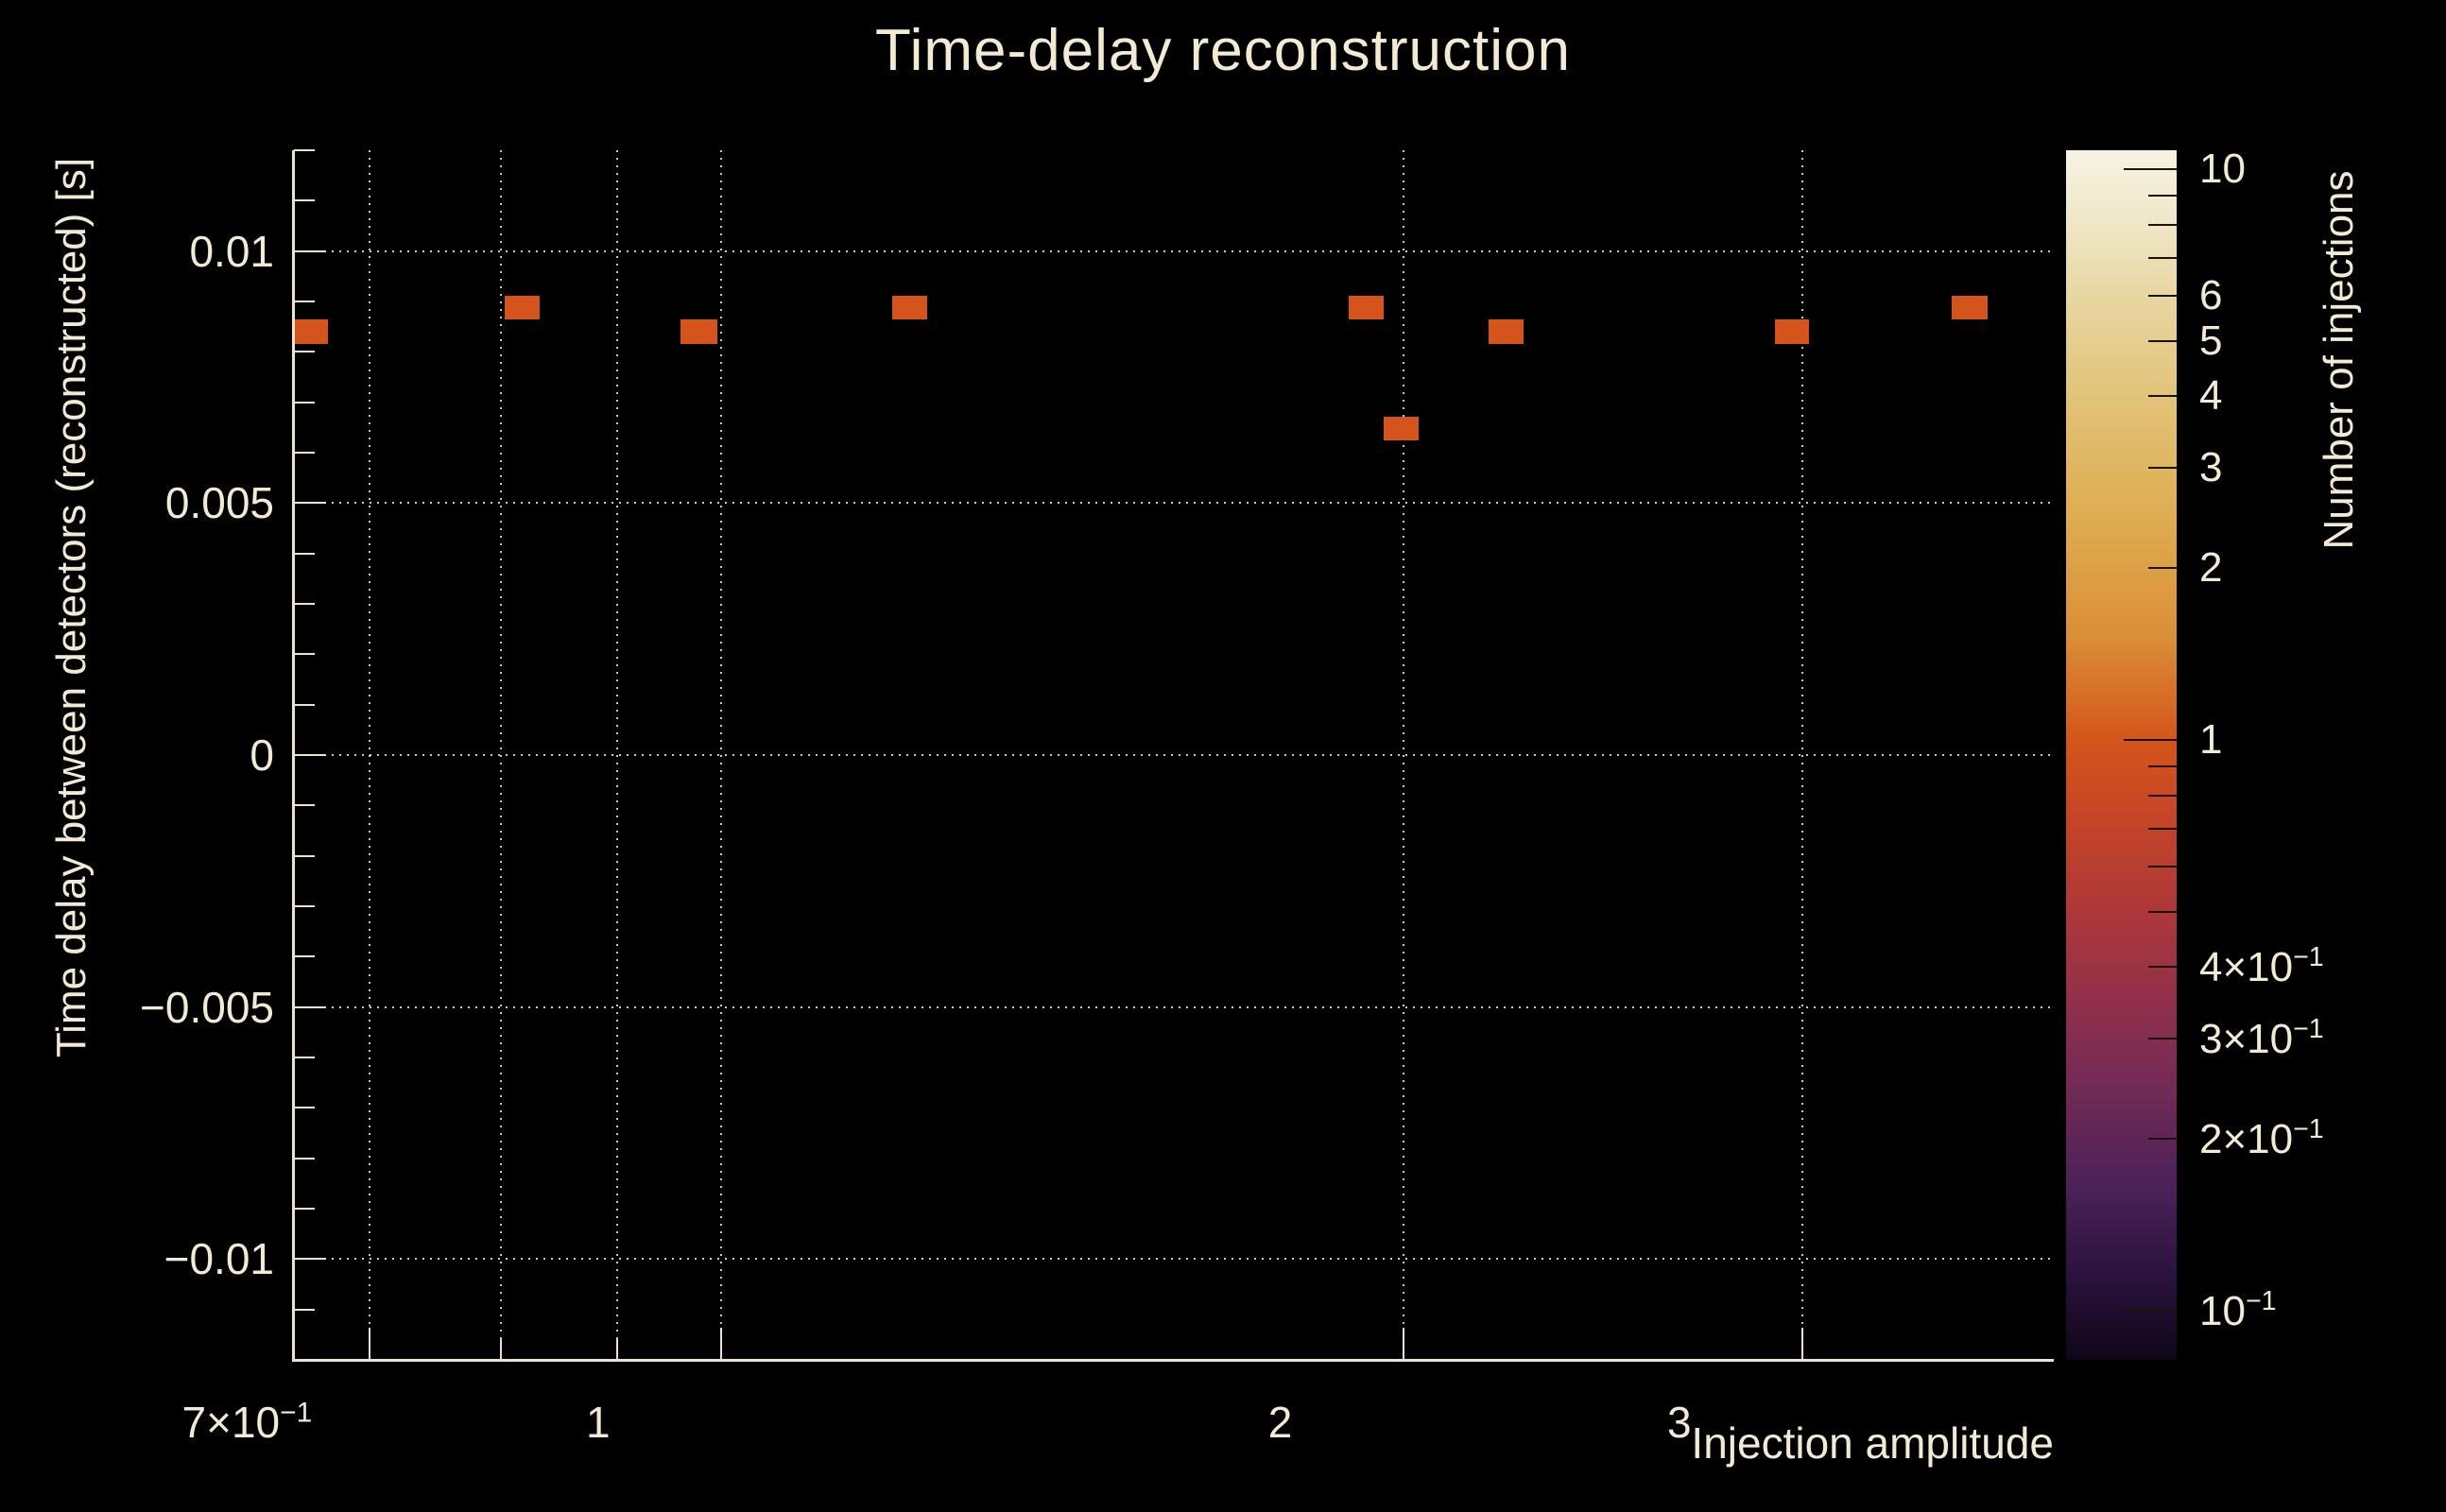 Image resolution: width=2446 pixels, height=1512 pixels. Describe the element at coordinates (1280, 1422) in the screenshot. I see `x-tick-label: 2` at that location.